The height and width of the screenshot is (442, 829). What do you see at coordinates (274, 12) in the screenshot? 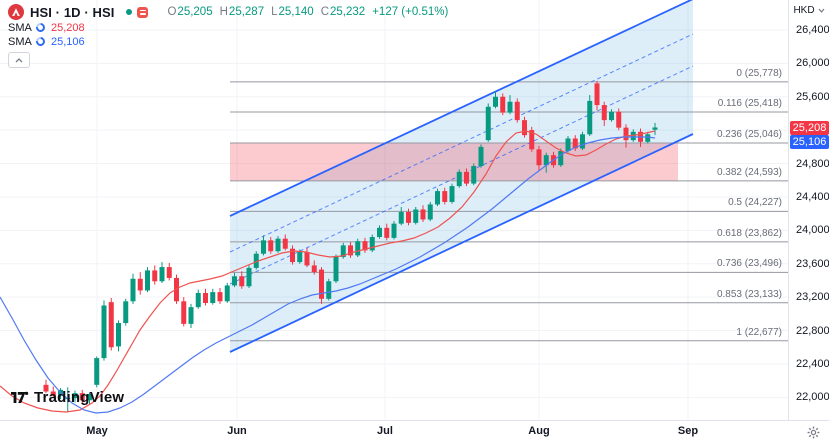
I see `low-label: L` at bounding box center [274, 12].